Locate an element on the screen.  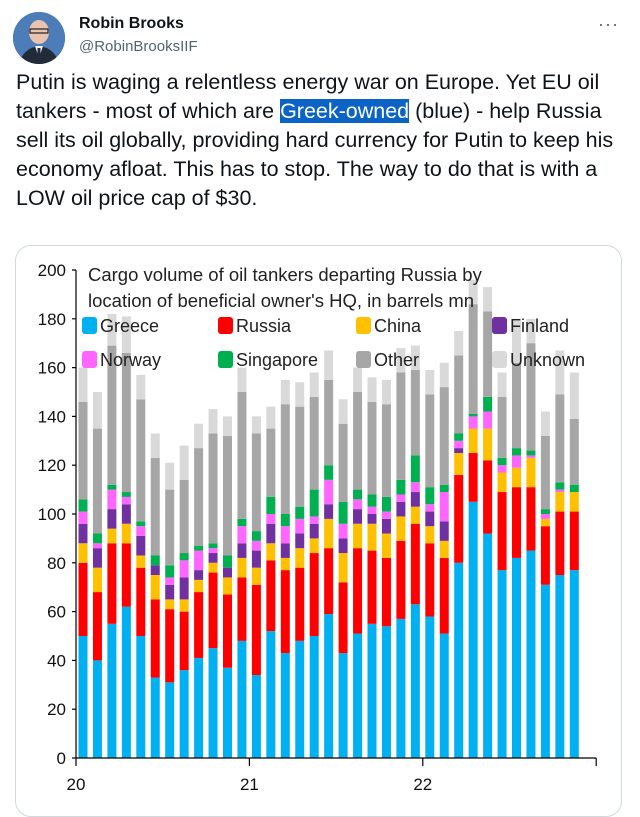
legend-swatch-other is located at coordinates (363, 359).